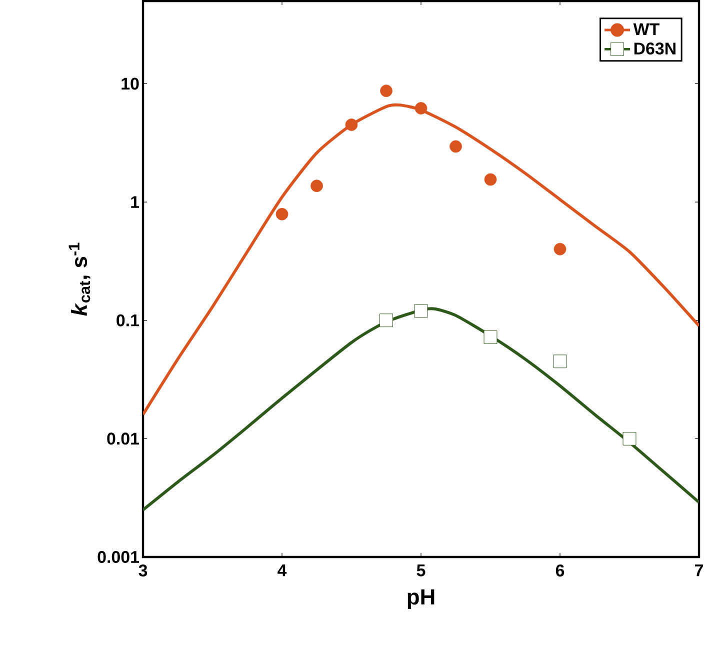 This screenshot has width=708, height=658. What do you see at coordinates (699, 570) in the screenshot?
I see `x-tick-label: 7` at bounding box center [699, 570].